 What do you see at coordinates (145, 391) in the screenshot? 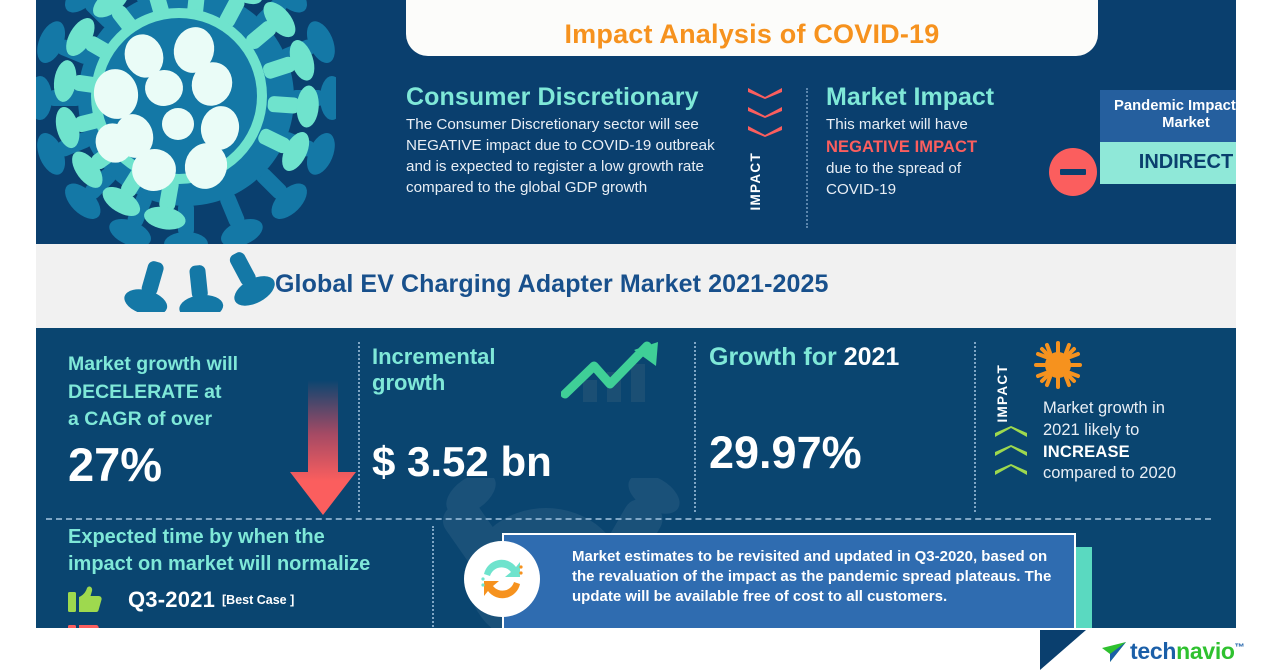
I see `cagr-lead-line2: DECELERATE at` at bounding box center [145, 391].